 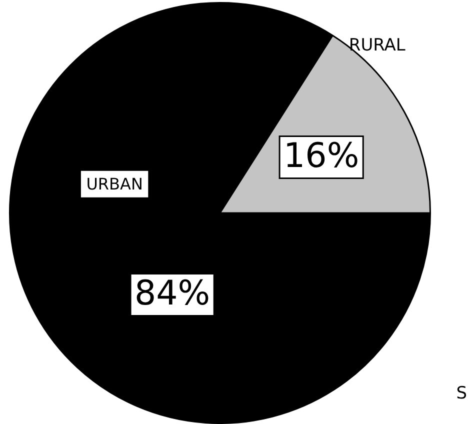 What do you see at coordinates (322, 156) in the screenshot?
I see `data-label: 16%` at bounding box center [322, 156].